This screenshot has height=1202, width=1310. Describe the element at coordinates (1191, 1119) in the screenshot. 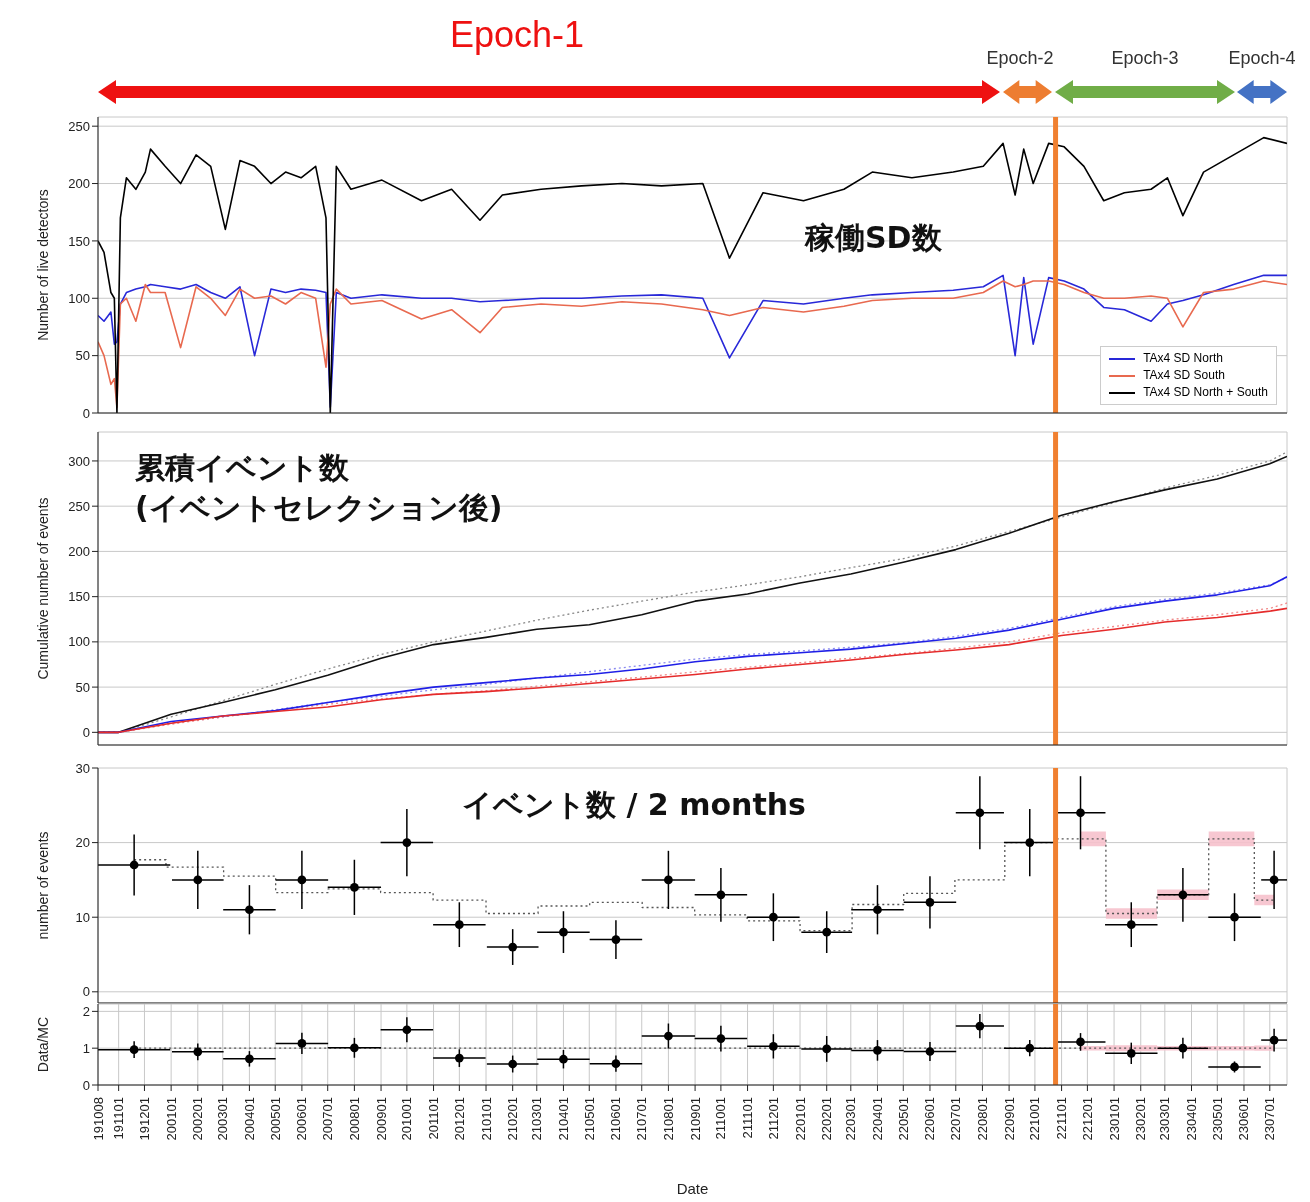

I see `x-tick-label: 230401` at that location.